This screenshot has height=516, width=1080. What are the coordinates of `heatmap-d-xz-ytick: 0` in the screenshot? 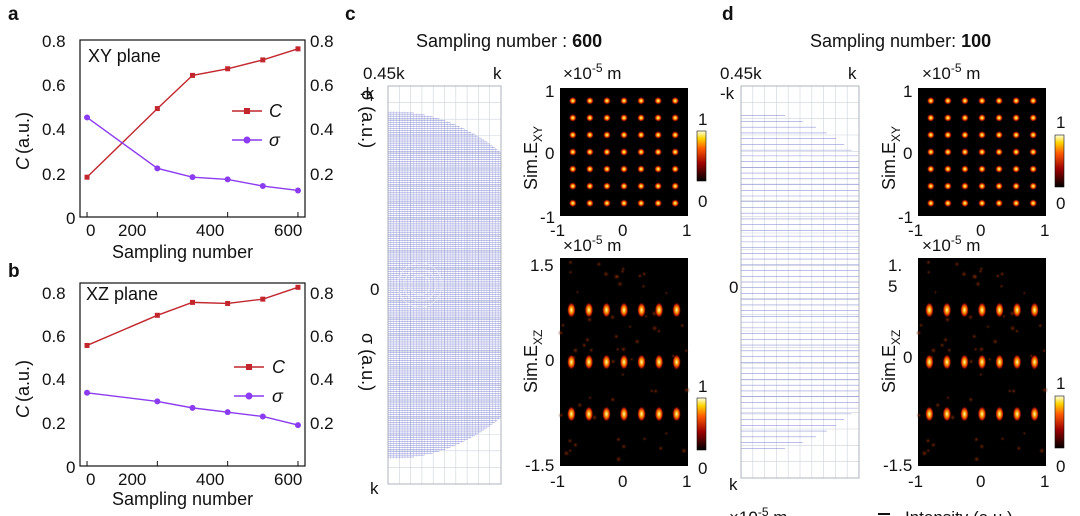 It's located at (907, 357).